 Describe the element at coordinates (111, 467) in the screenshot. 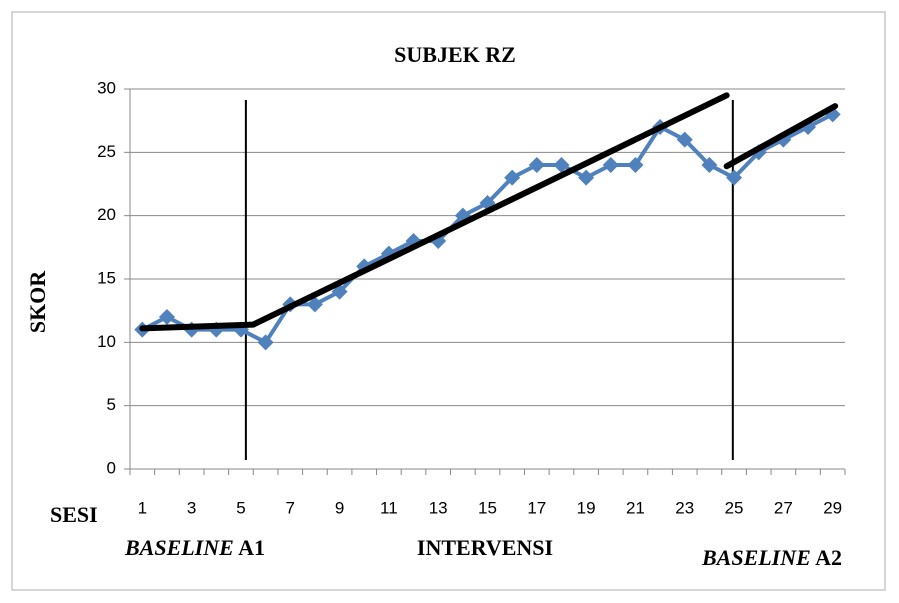

I see `y-tick-label: 0` at that location.